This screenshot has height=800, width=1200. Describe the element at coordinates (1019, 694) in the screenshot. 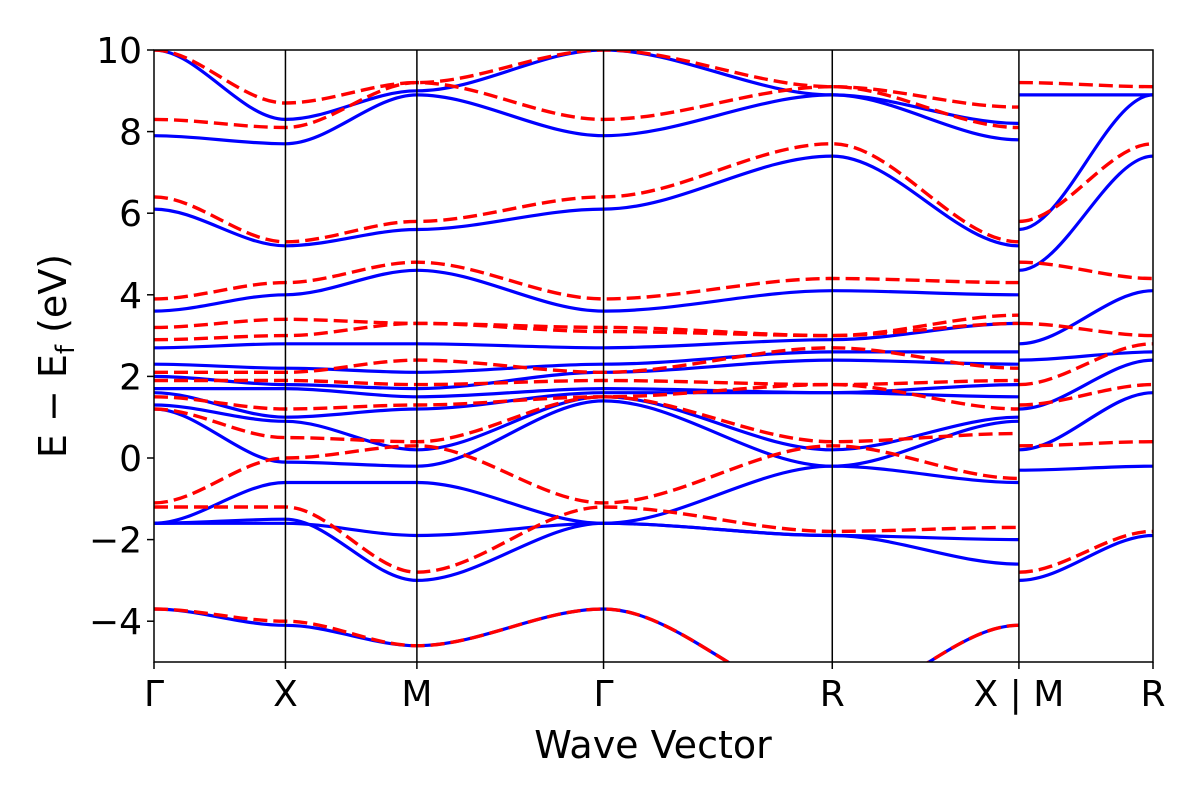

I see `x-tick-label: X | M` at that location.